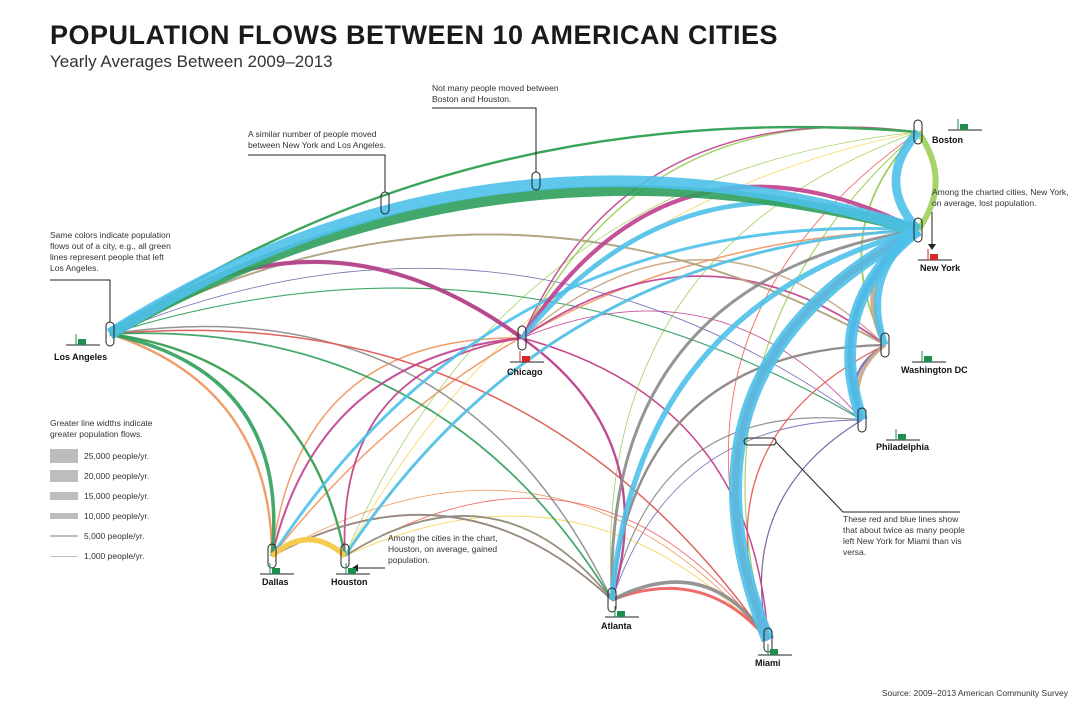  What do you see at coordinates (811, 530) in the screenshot?
I see `flow-philly-to-miami` at bounding box center [811, 530].